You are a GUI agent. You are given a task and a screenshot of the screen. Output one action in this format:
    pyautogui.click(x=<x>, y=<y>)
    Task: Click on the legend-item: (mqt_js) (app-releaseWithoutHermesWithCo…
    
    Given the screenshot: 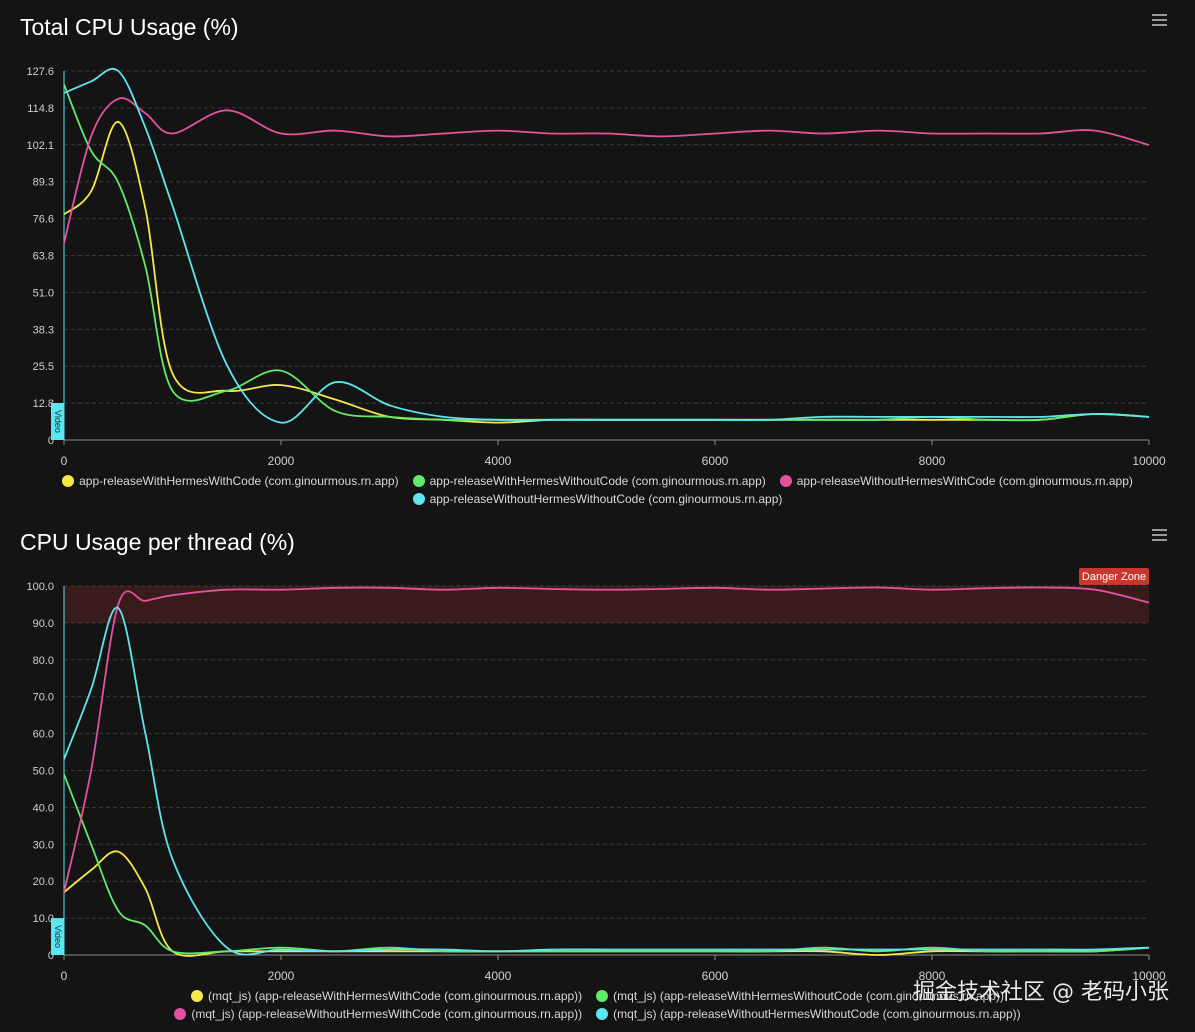 What is the action you would take?
    pyautogui.click(x=378, y=1014)
    